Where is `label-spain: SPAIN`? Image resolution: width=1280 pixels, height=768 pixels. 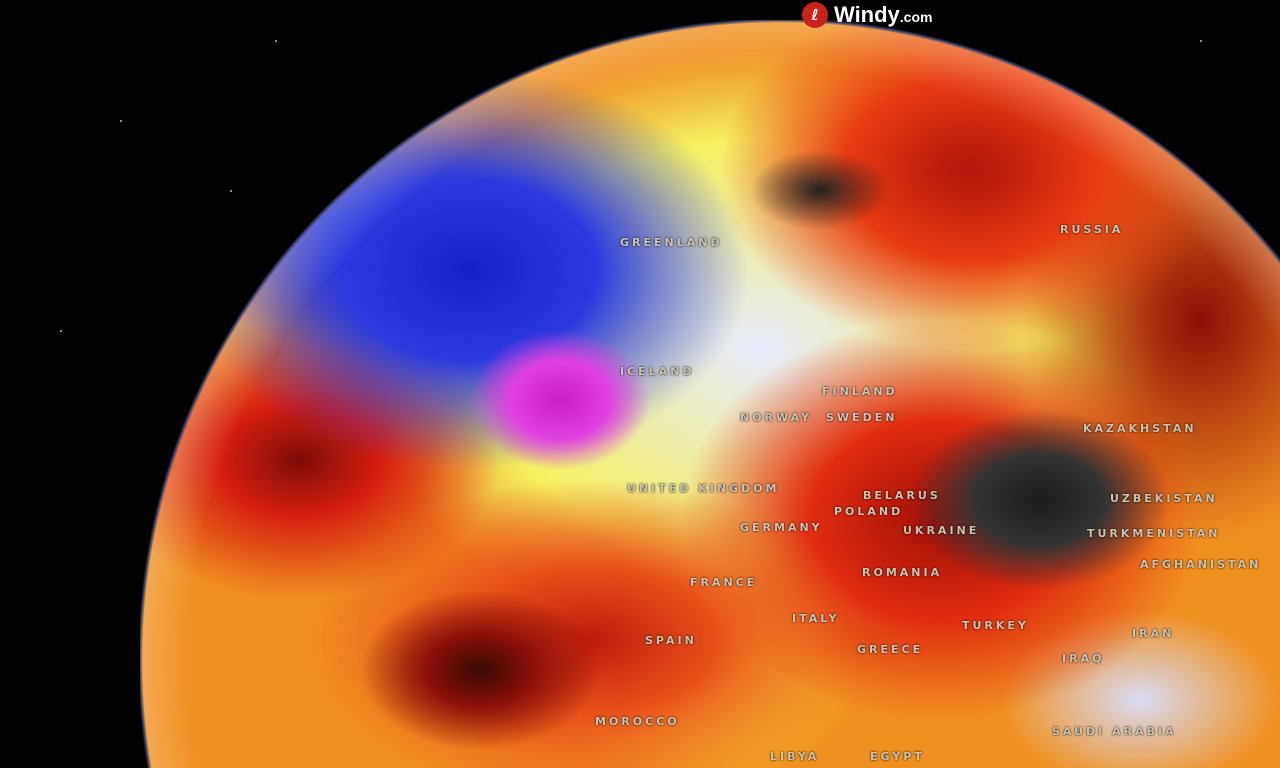 label-spain: SPAIN is located at coordinates (671, 640).